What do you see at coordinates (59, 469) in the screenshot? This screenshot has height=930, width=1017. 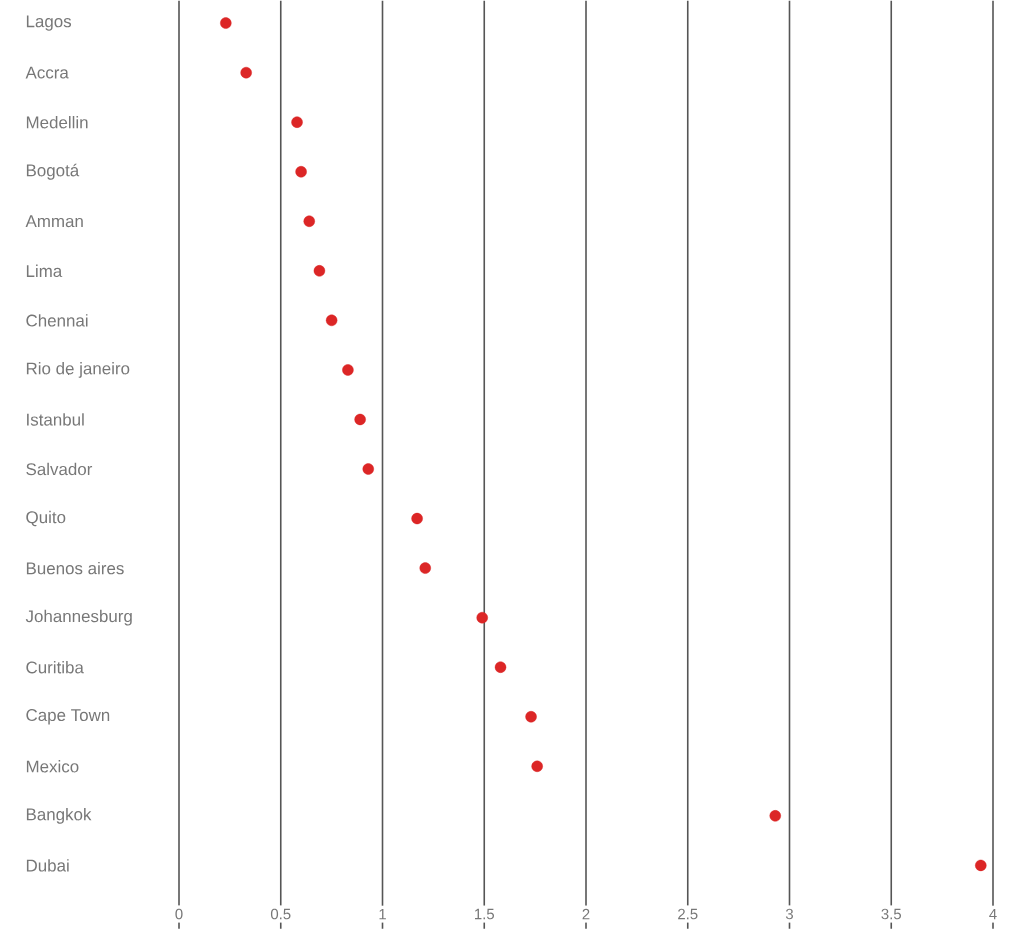 I see `y-tick-label: Salvador` at bounding box center [59, 469].